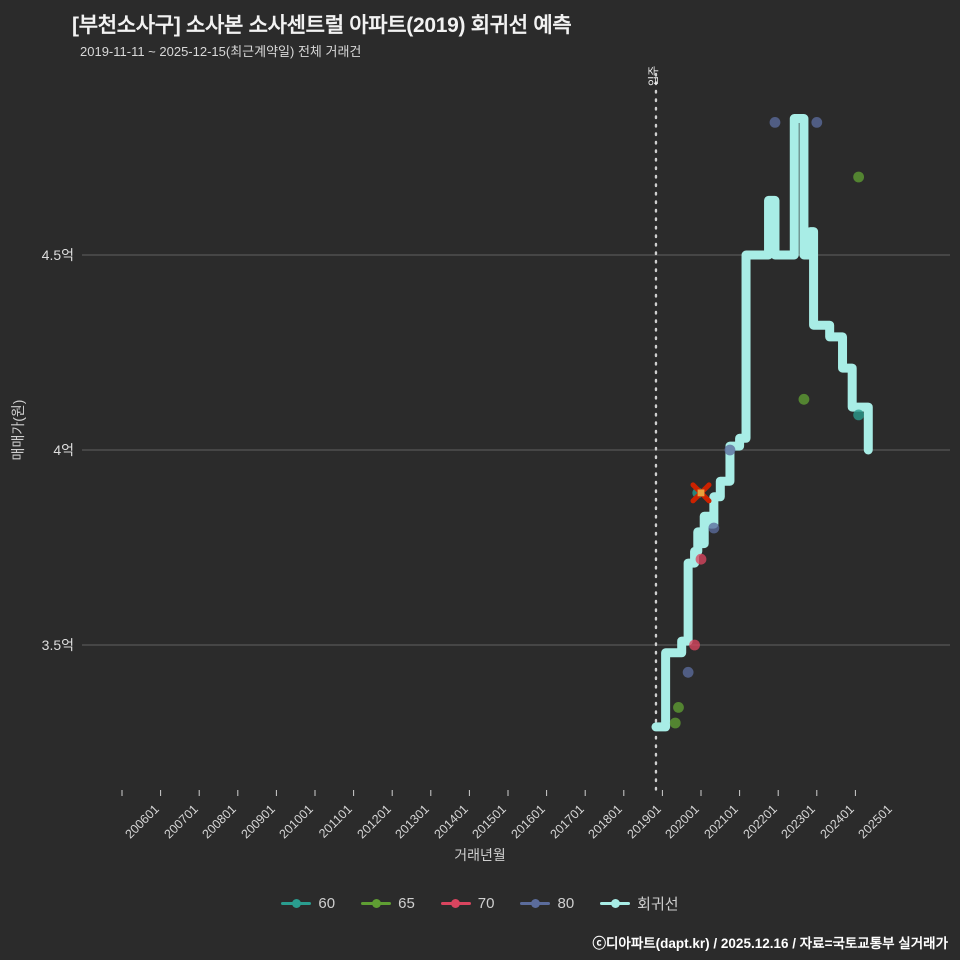 The height and width of the screenshot is (960, 960). I want to click on y-tick-label: 4억, so click(63, 450).